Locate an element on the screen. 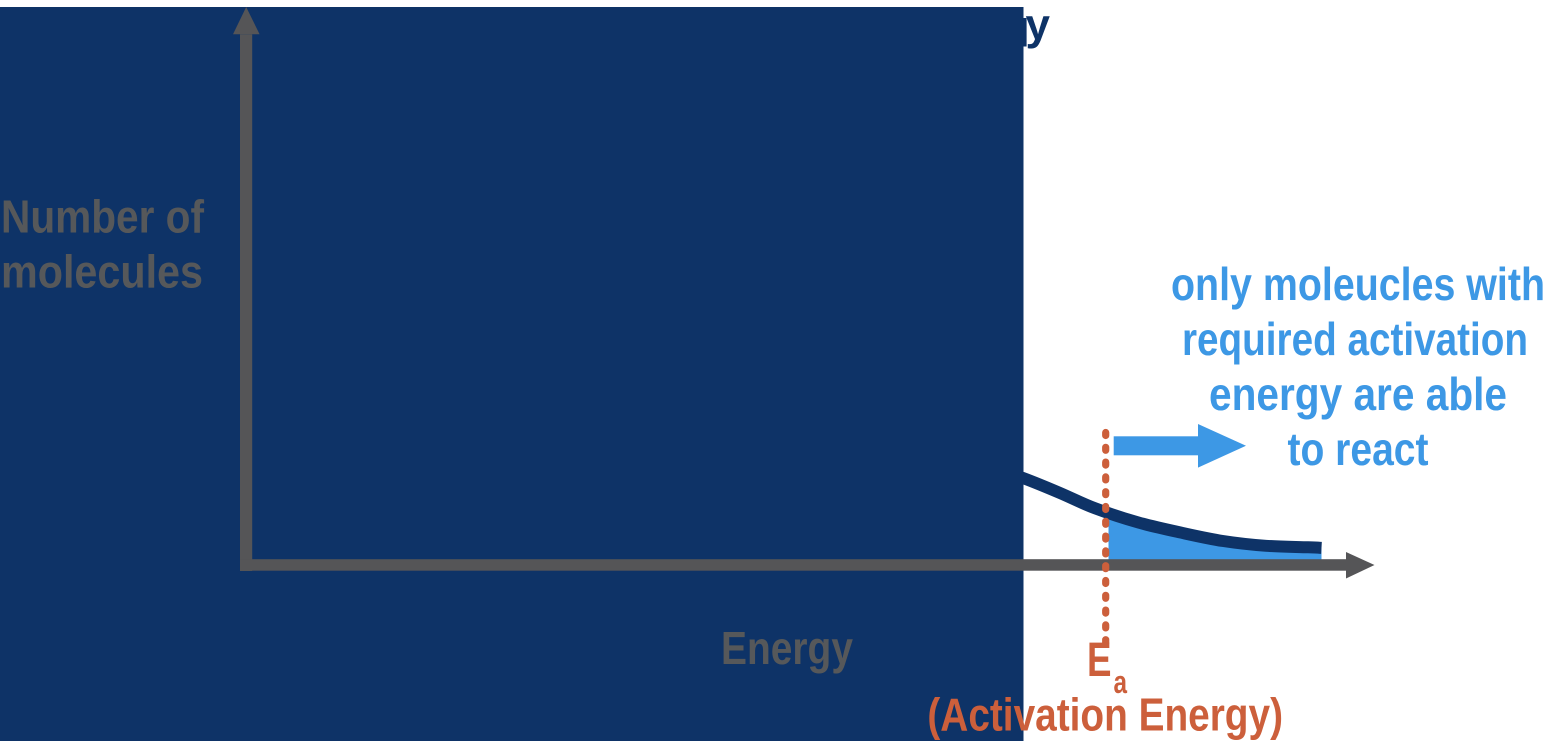 The height and width of the screenshot is (741, 1548). svg-text: E is located at coordinates (1099, 660).